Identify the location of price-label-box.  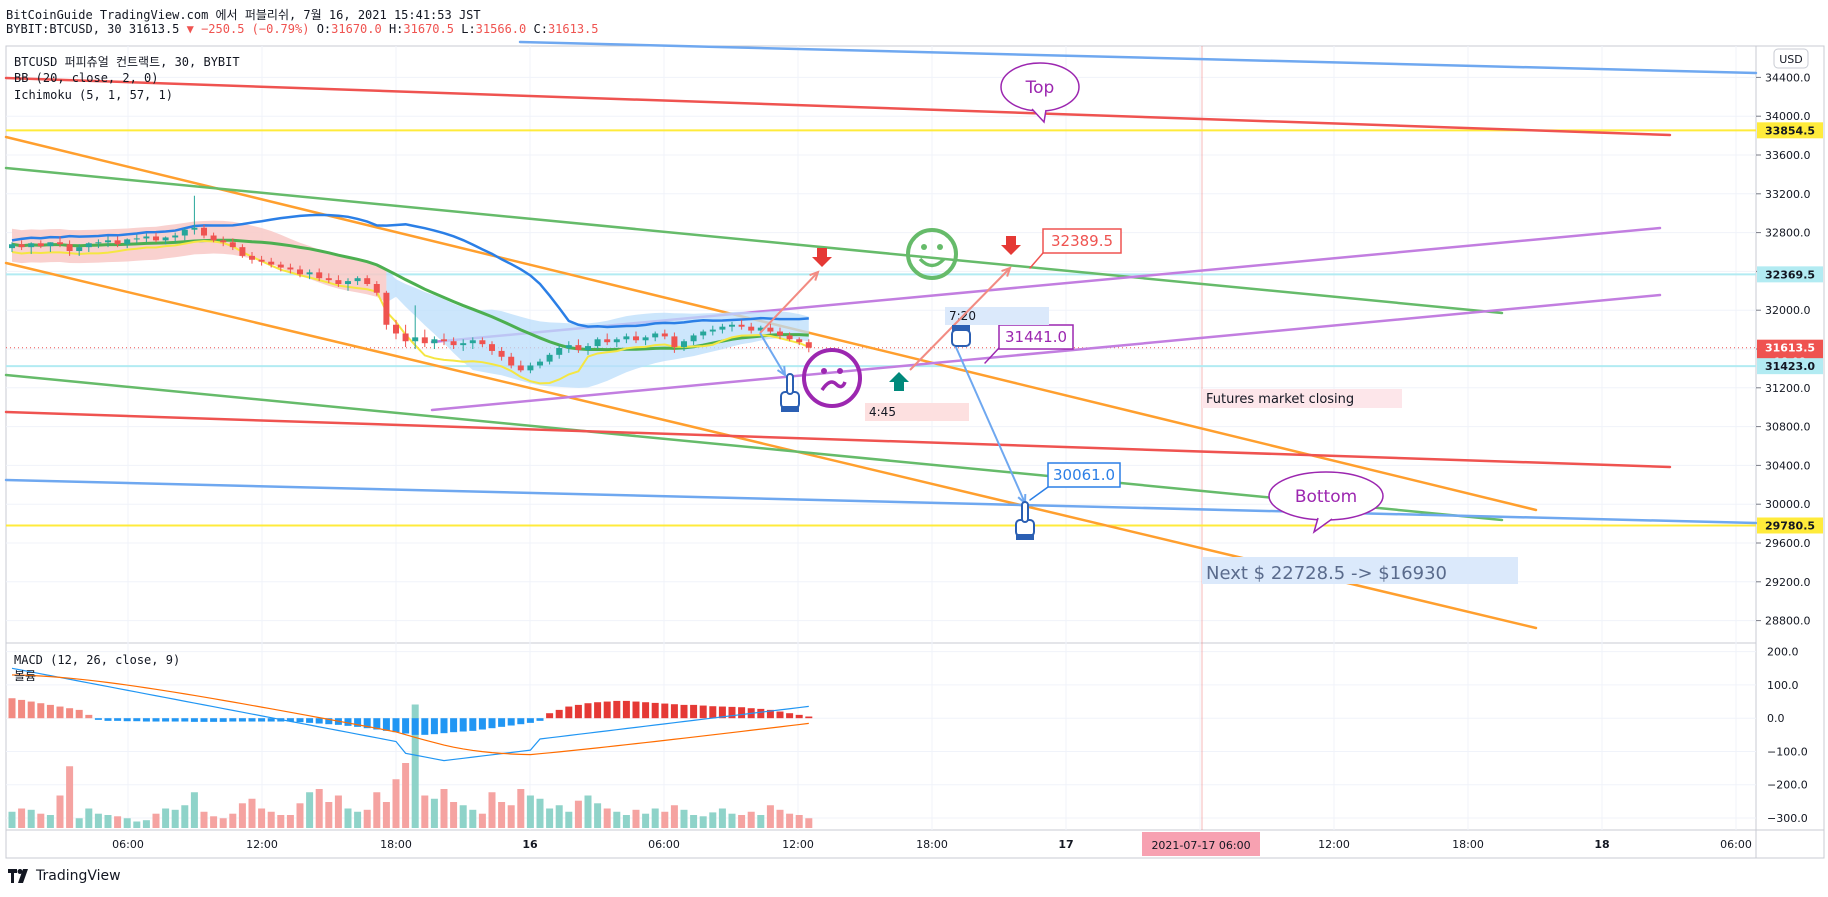
(1790, 366).